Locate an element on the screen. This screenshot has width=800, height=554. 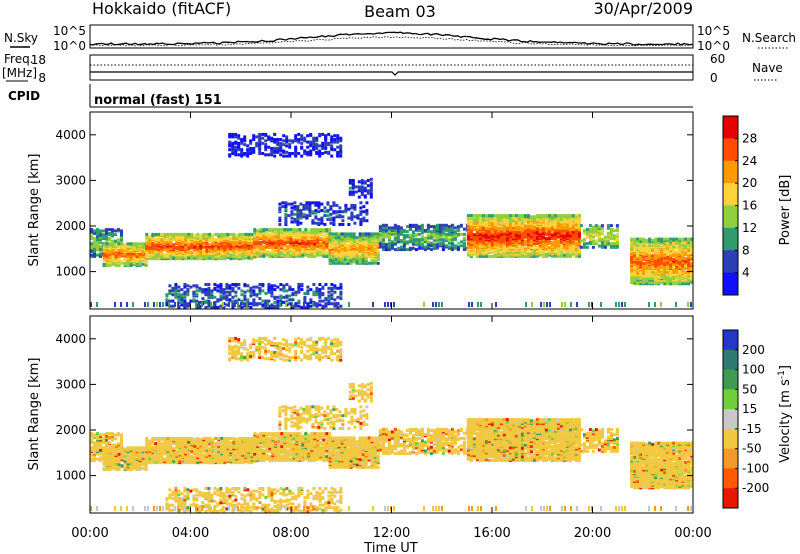
noise-traces is located at coordinates (391, 39).